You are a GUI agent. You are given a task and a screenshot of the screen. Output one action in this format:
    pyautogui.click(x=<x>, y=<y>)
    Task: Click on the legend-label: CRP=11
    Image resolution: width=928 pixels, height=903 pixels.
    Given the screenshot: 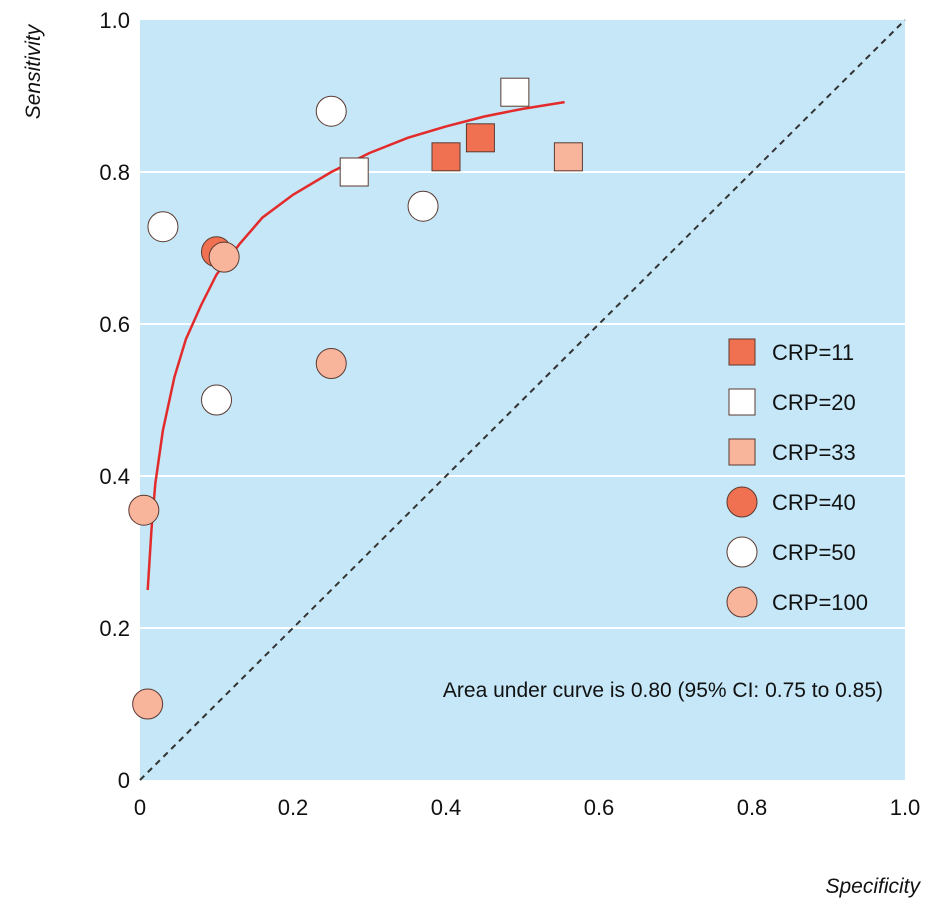 What is the action you would take?
    pyautogui.click(x=813, y=352)
    